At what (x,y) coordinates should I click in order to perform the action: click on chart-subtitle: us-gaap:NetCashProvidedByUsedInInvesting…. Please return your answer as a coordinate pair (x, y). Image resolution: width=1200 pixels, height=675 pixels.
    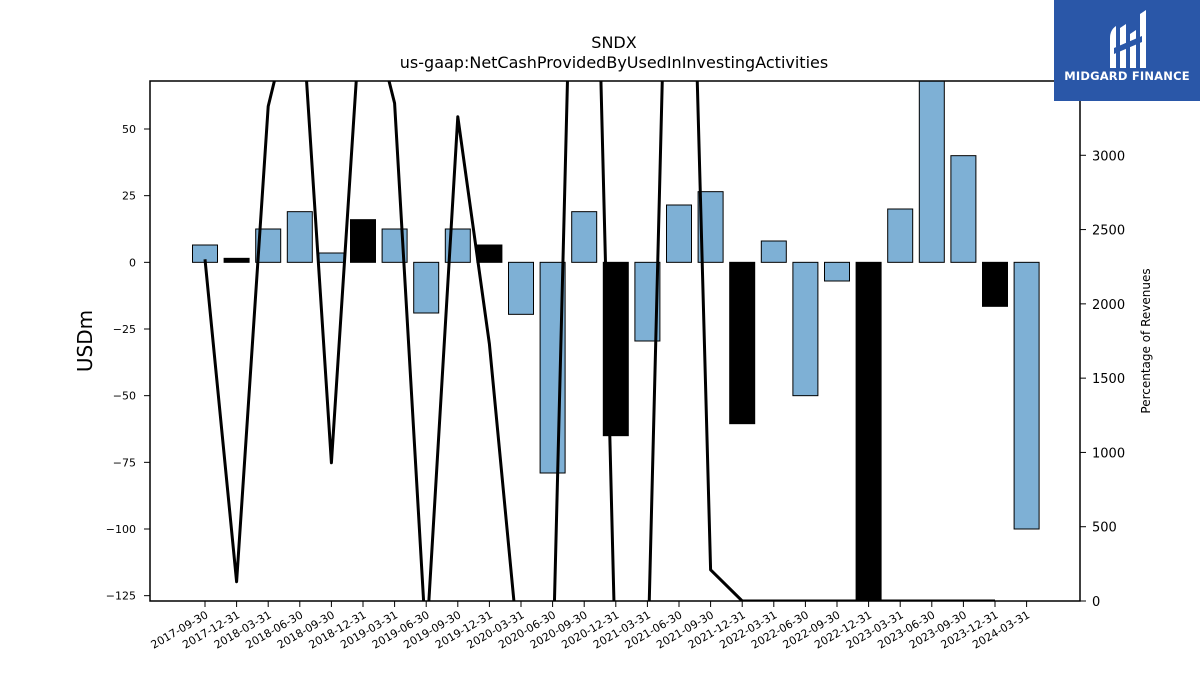
    Looking at the image, I should click on (614, 62).